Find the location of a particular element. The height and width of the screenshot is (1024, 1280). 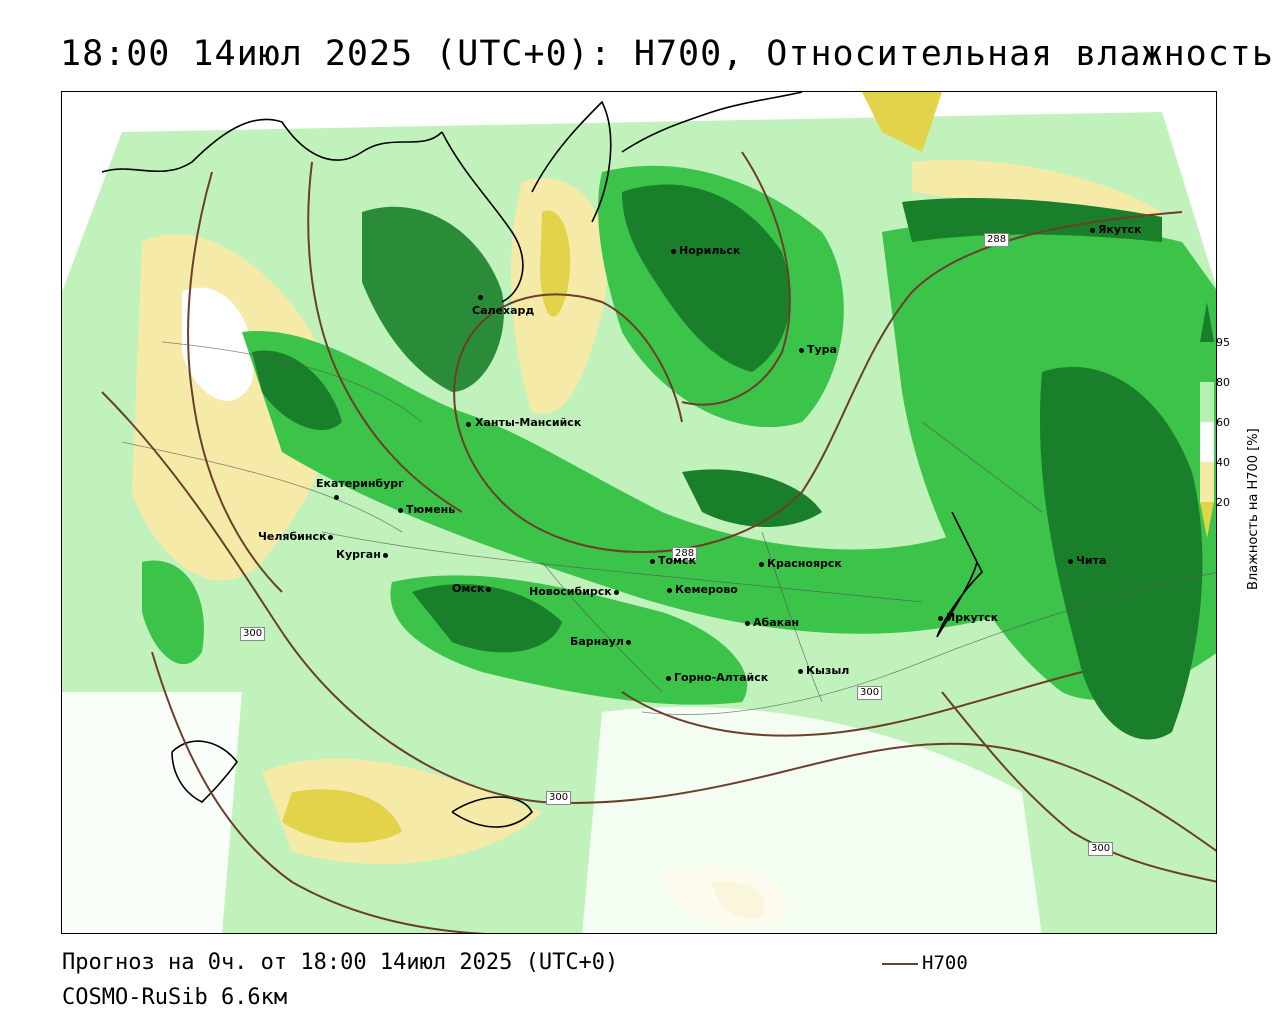

colorbar-tick: 80 is located at coordinates (1223, 382).